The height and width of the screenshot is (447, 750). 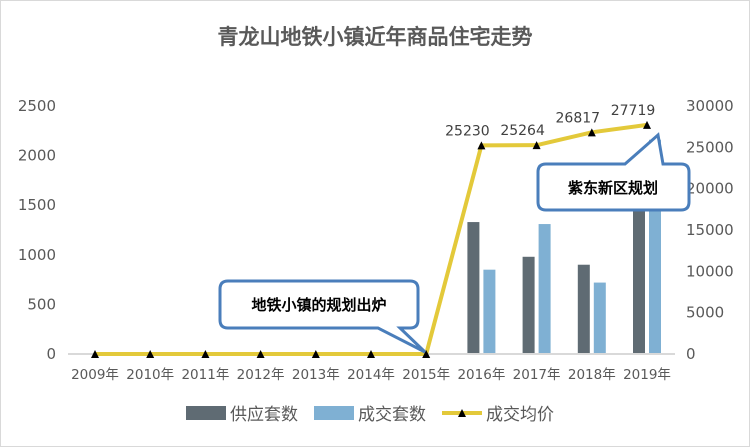 I want to click on callout-text: 地铁小镇的规划出炉, so click(x=318, y=305).